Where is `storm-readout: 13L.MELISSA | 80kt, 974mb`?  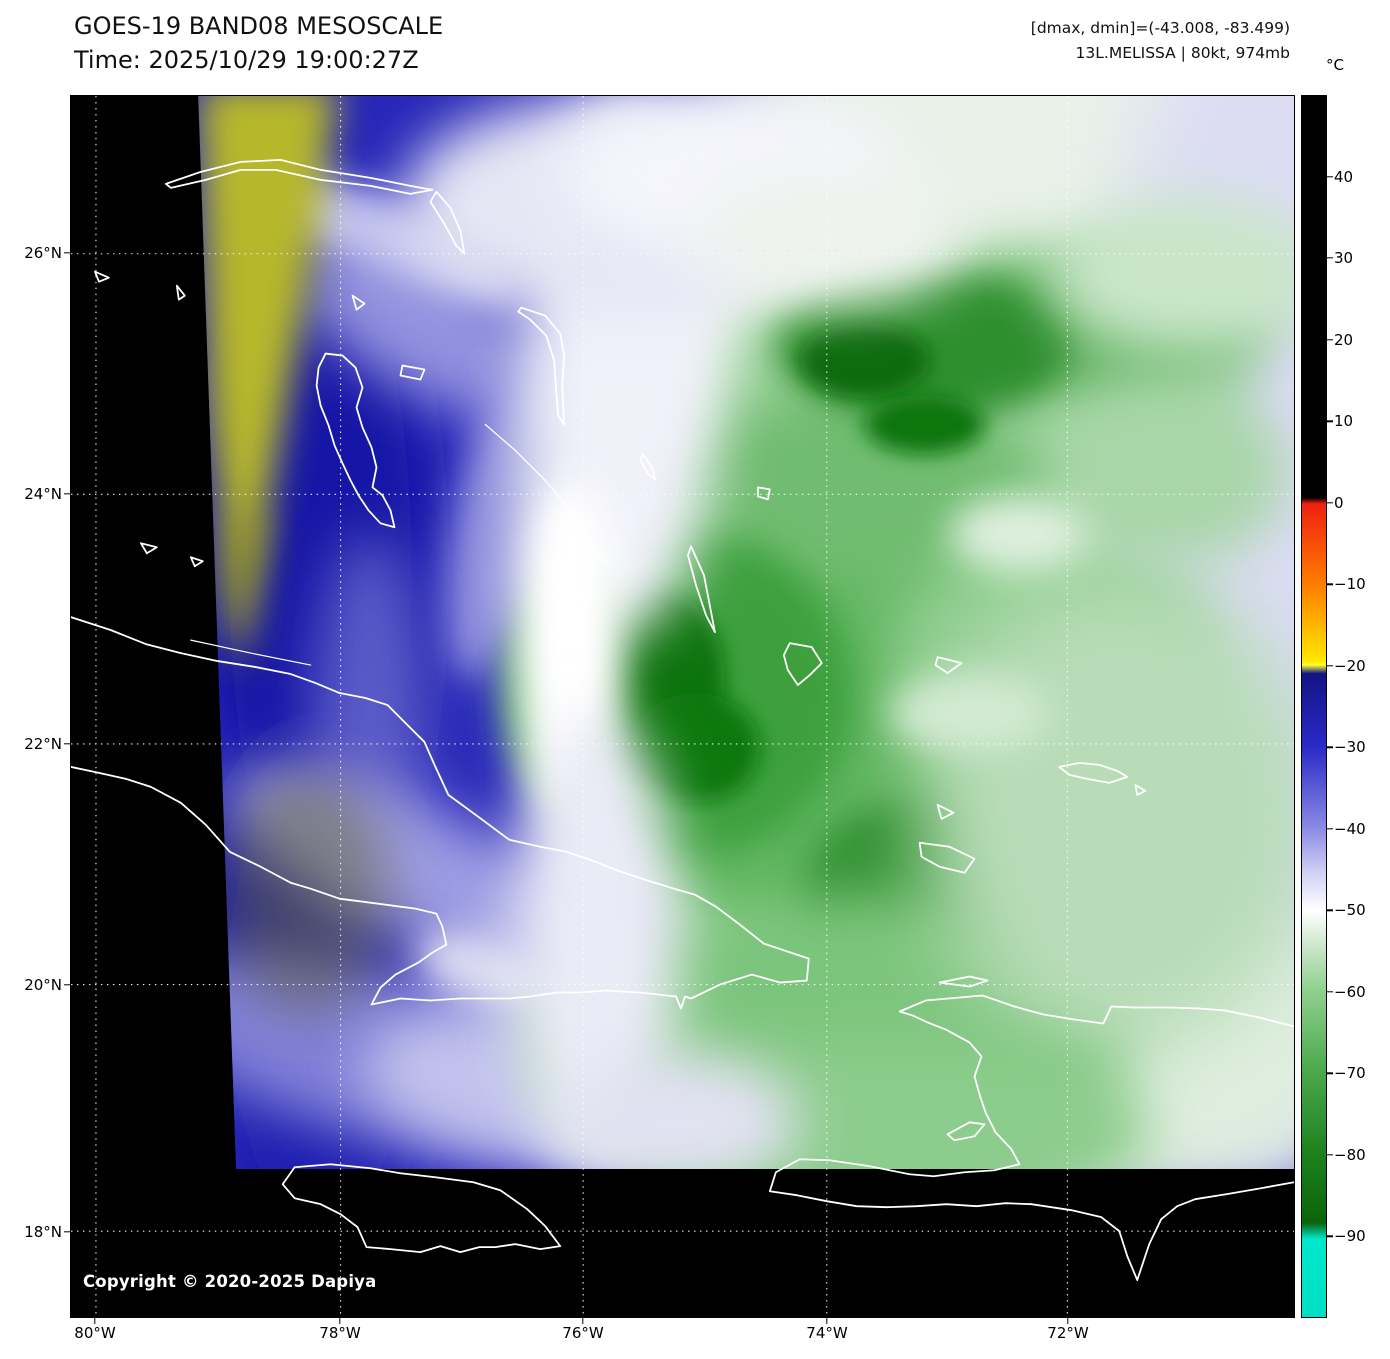 storm-readout: 13L.MELISSA | 80kt, 974mb is located at coordinates (1182, 52).